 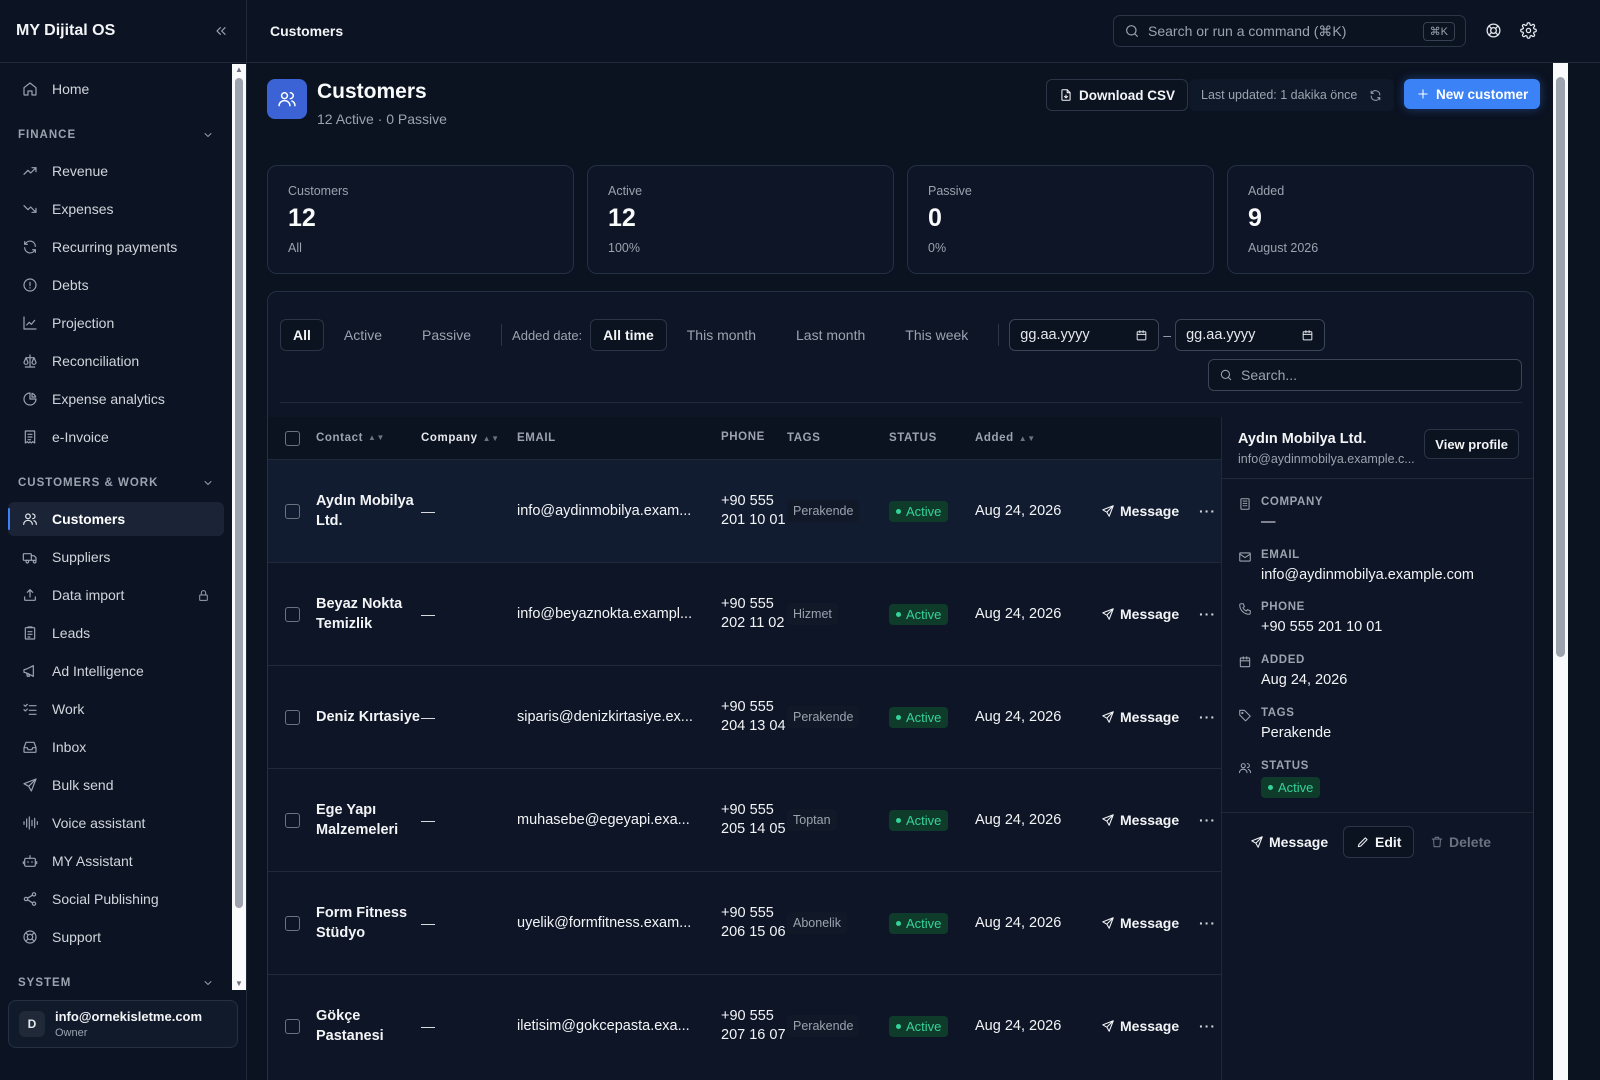 I want to click on gear-icon, so click(x=1528, y=30).